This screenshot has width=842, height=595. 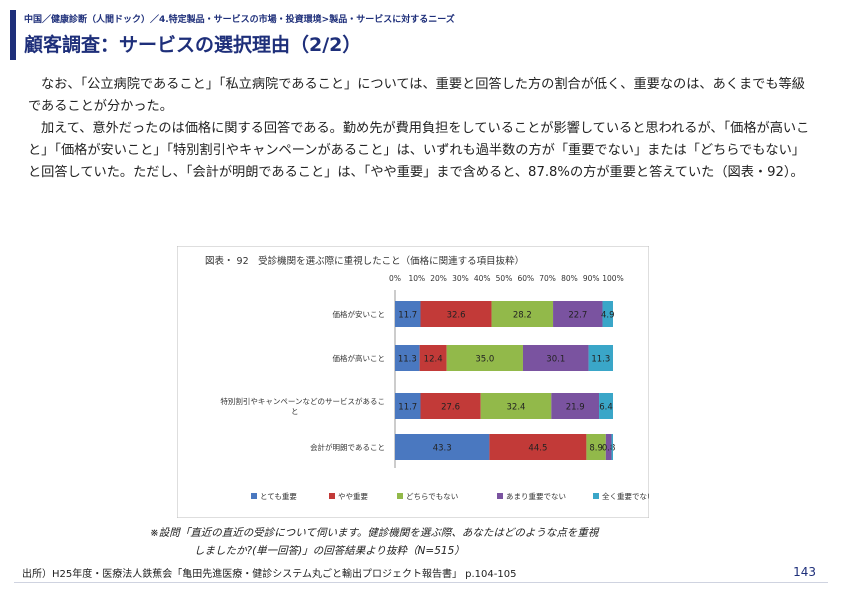 I want to click on data-label: 32.6, so click(x=456, y=316).